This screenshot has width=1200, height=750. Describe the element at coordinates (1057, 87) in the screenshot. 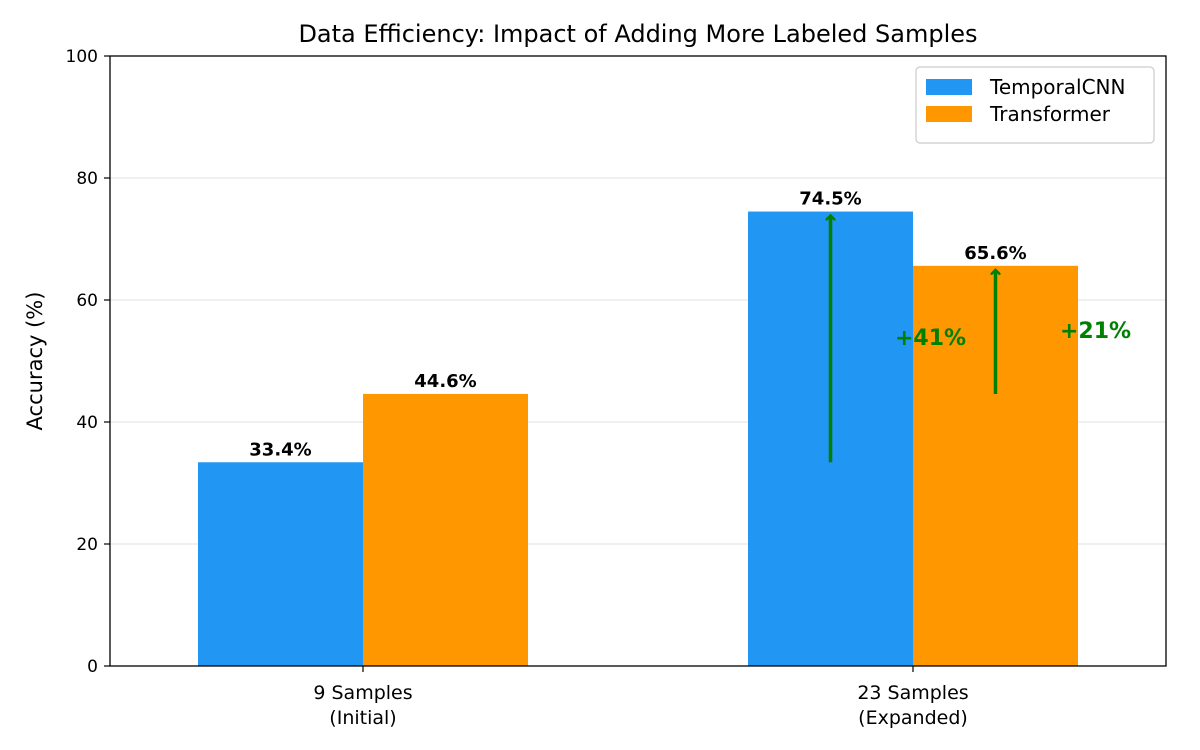

I see `legend-label-temporalcnn: TemporalCNN` at that location.